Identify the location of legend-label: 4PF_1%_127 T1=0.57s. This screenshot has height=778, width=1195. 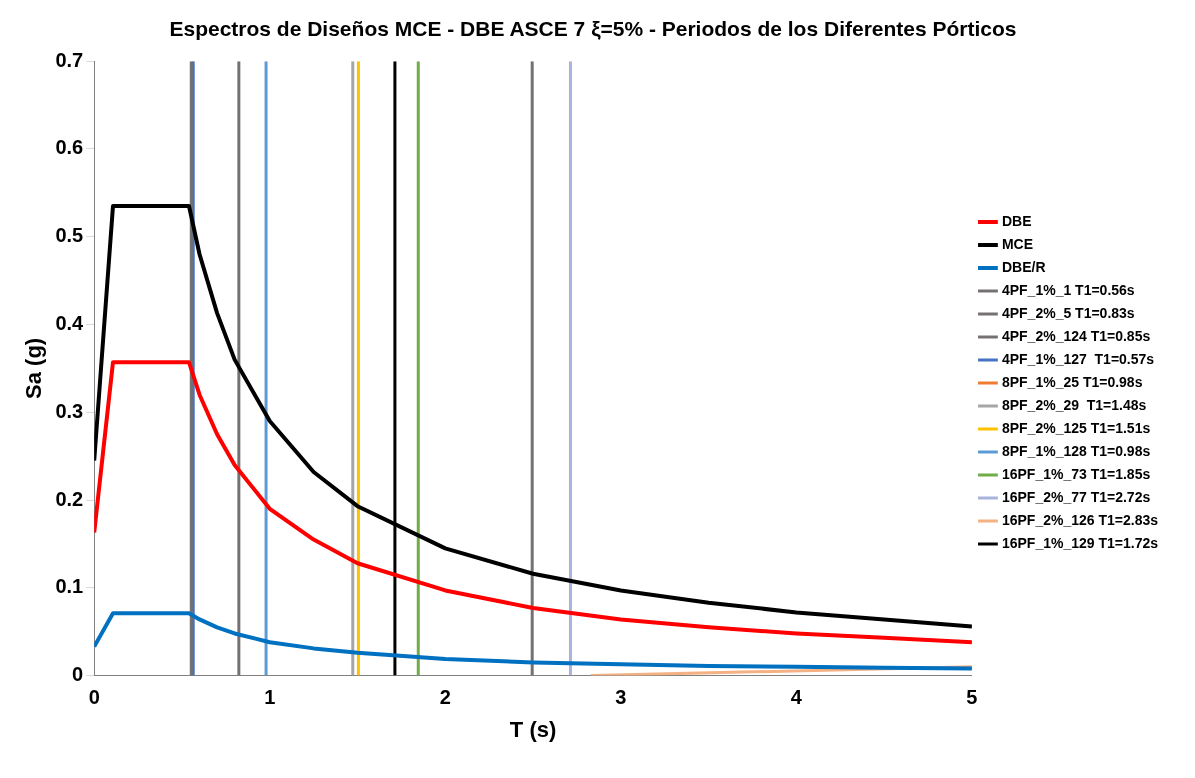
(1078, 358).